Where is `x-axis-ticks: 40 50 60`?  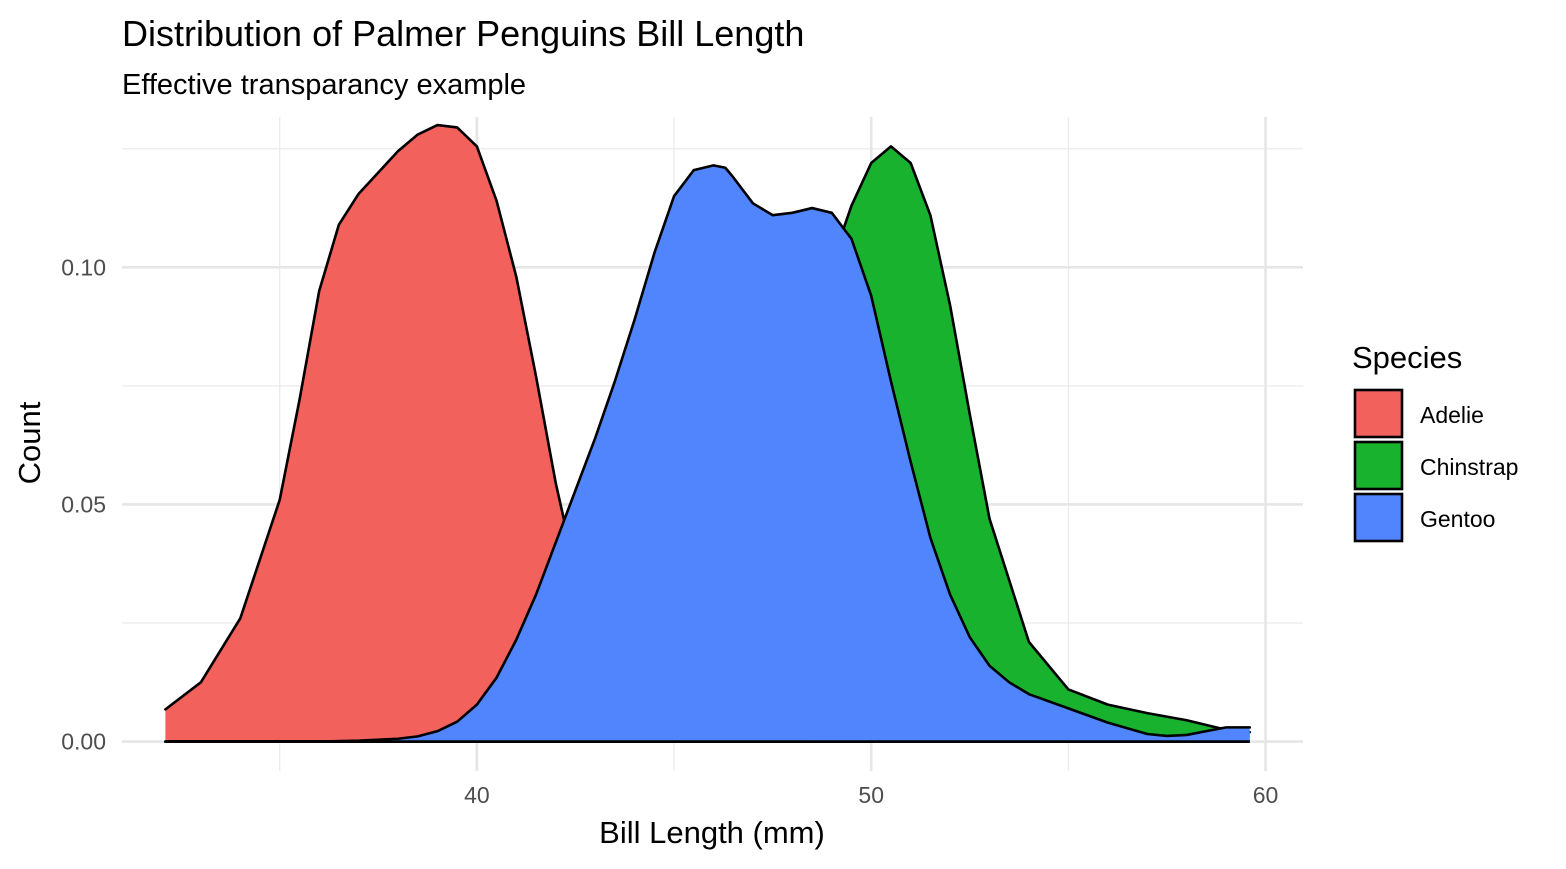 x-axis-ticks: 40 50 60 is located at coordinates (871, 795).